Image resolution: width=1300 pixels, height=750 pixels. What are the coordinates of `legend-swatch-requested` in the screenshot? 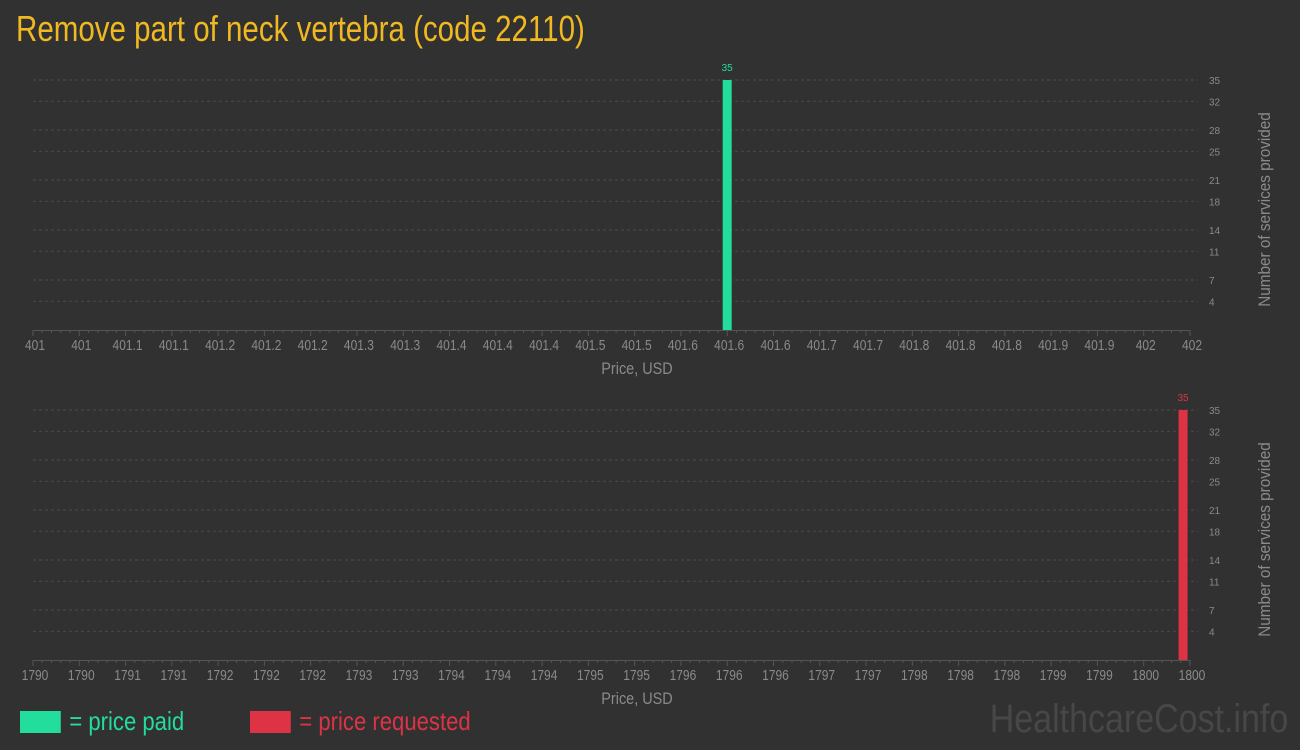 It's located at (270, 721).